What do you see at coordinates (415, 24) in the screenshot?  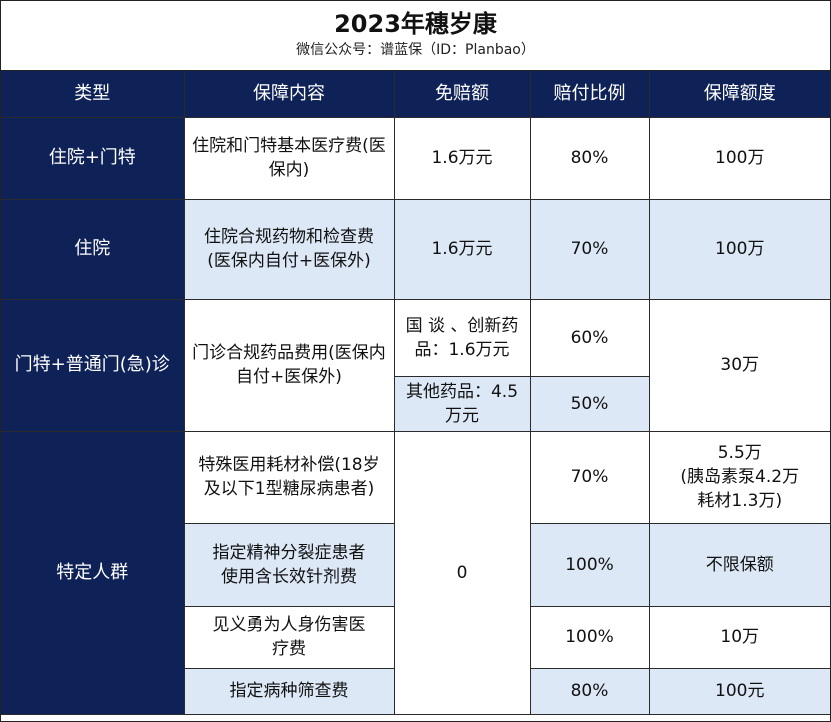 I see `page-title: 2023年穗岁康` at bounding box center [415, 24].